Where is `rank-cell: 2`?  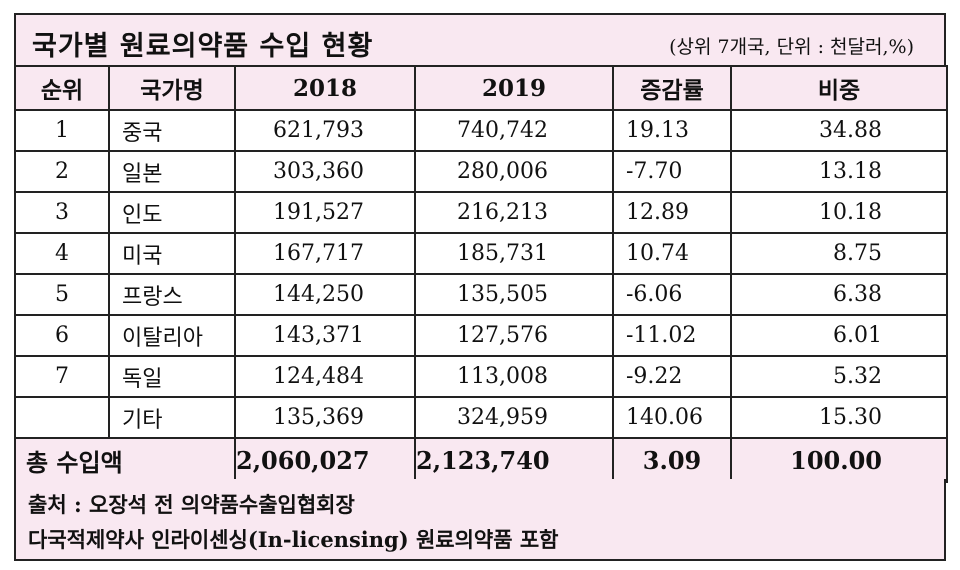 rank-cell: 2 is located at coordinates (62, 171).